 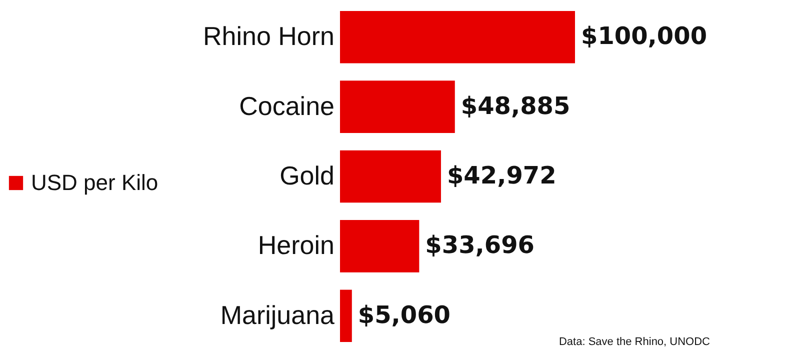 What do you see at coordinates (268, 36) in the screenshot?
I see `y-tick-label: Rhino Horn` at bounding box center [268, 36].